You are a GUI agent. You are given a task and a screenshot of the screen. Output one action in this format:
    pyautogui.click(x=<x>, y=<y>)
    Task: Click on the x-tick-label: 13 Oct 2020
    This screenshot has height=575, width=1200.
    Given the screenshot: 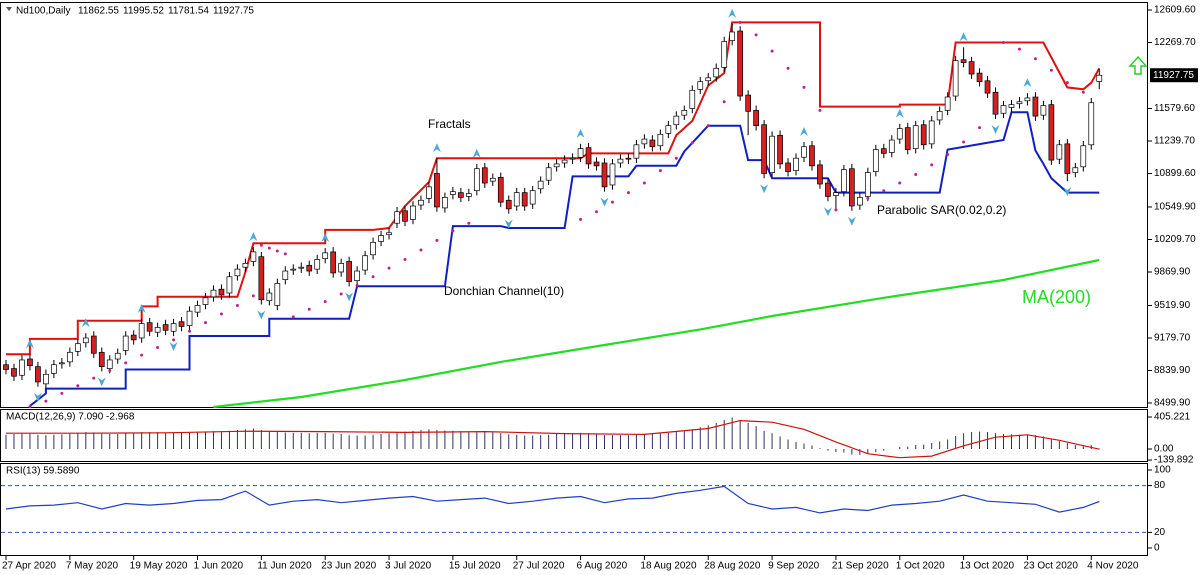 What is the action you would take?
    pyautogui.click(x=987, y=566)
    